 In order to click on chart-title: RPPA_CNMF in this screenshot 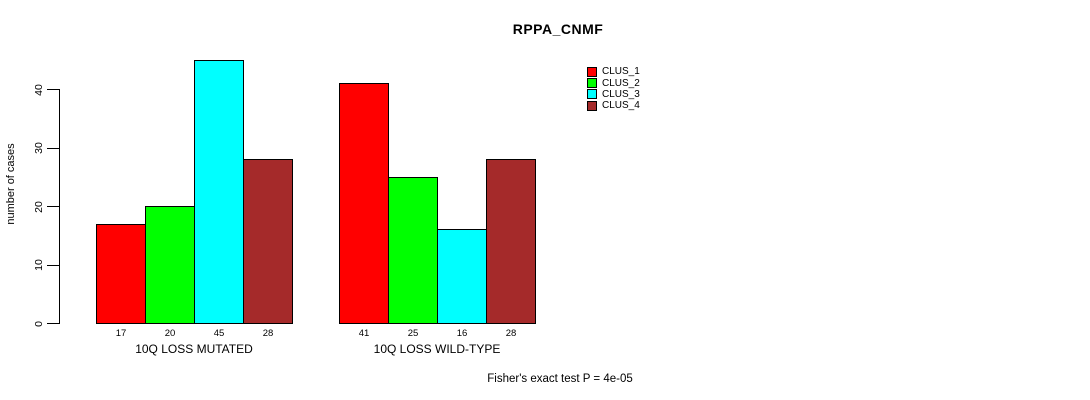, I will do `click(558, 29)`.